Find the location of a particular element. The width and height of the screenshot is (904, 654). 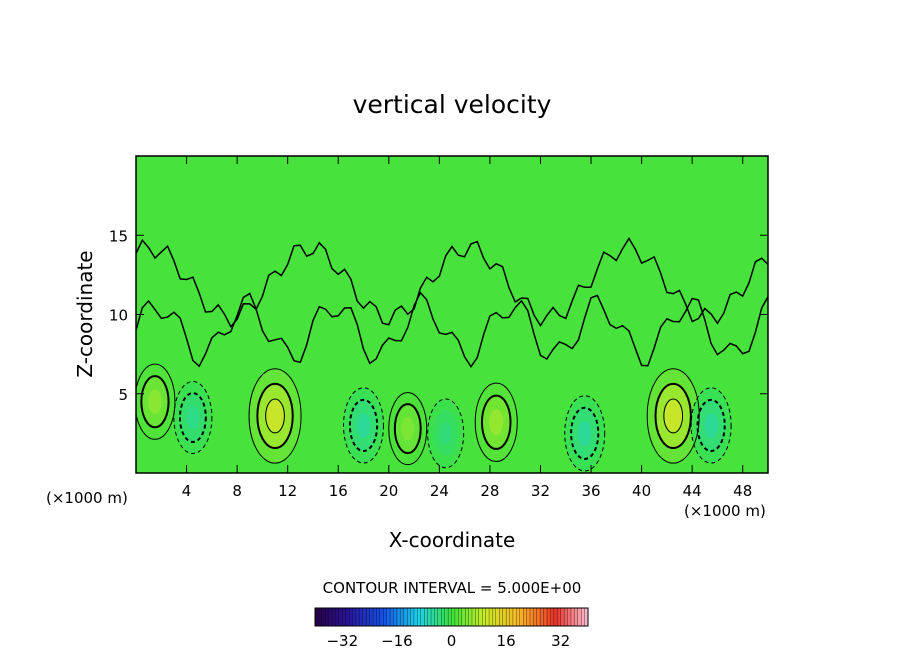

colorbar-frame is located at coordinates (451, 617).